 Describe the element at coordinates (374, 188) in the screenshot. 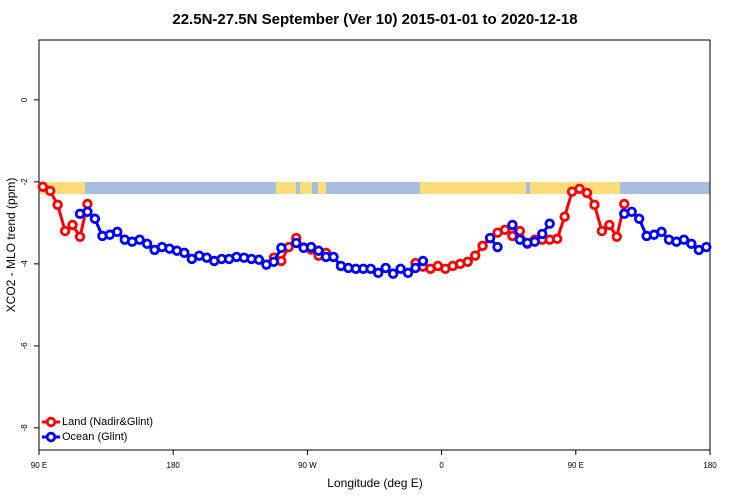

I see `land-ocean-strip` at that location.